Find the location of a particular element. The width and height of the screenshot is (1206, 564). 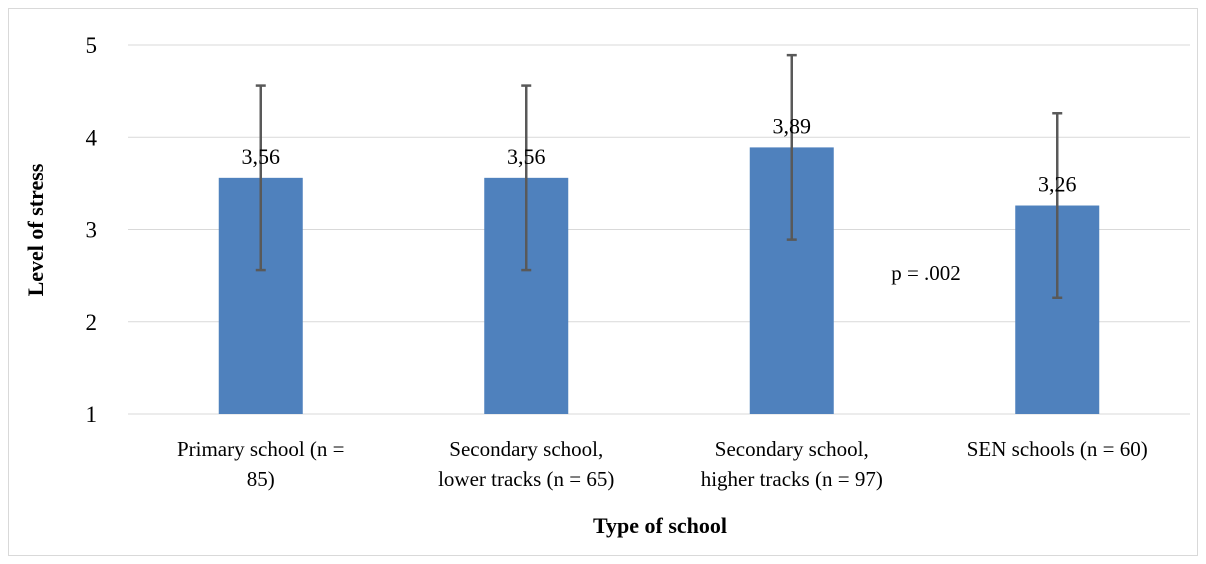

y-tick-label: 2 is located at coordinates (92, 322).